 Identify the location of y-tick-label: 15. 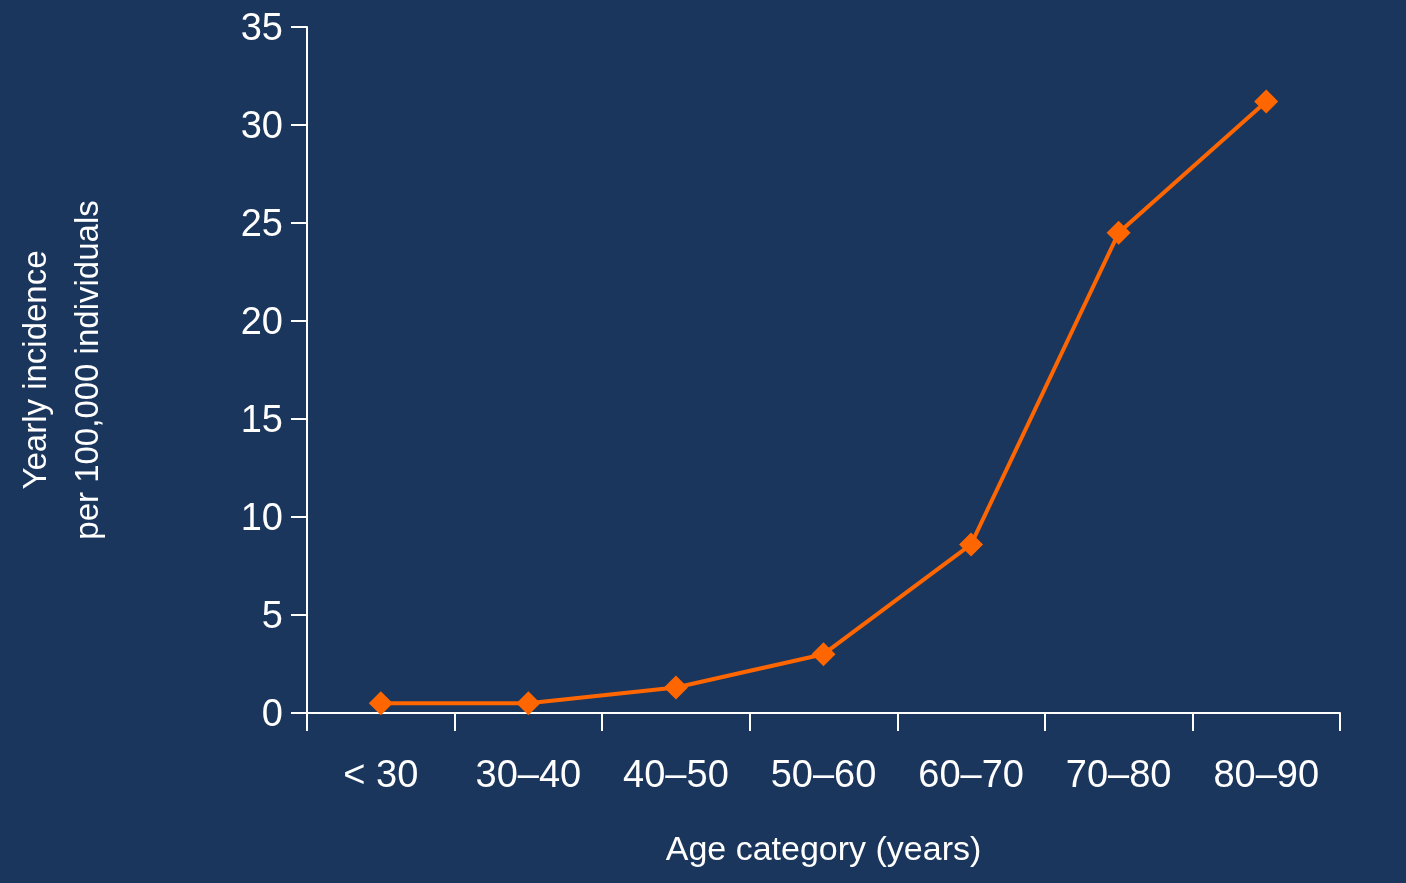
(261, 419).